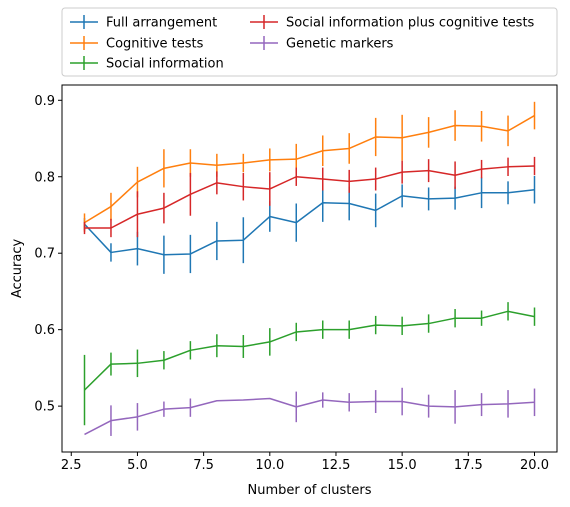 This screenshot has height=507, width=570. What do you see at coordinates (305, 462) in the screenshot?
I see `x-axis: 2.5 5.0 7.5 10.0 12.5 15.0 17.5 20.0` at bounding box center [305, 462].